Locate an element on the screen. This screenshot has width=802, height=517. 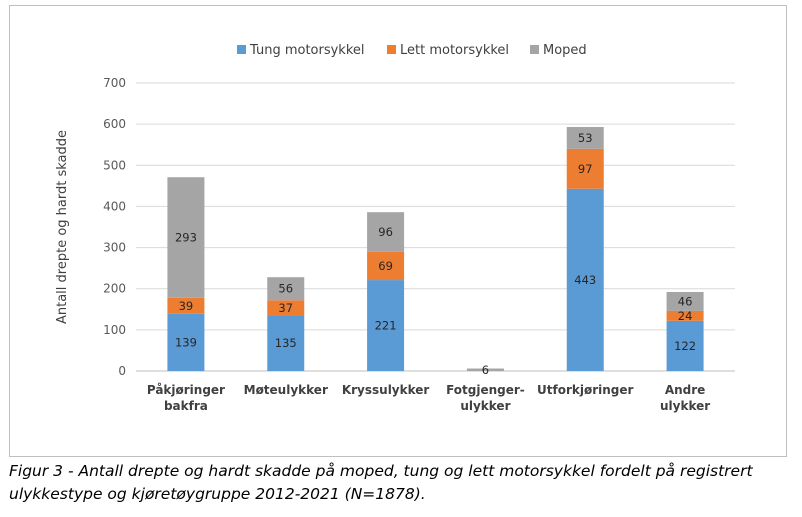
data-label: 443 is located at coordinates (585, 280).